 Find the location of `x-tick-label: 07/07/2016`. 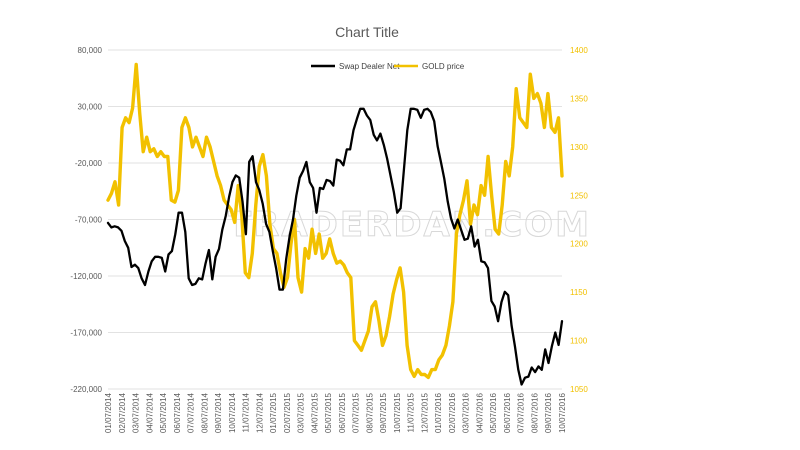

x-tick-label: 07/07/2016 is located at coordinates (521, 412).